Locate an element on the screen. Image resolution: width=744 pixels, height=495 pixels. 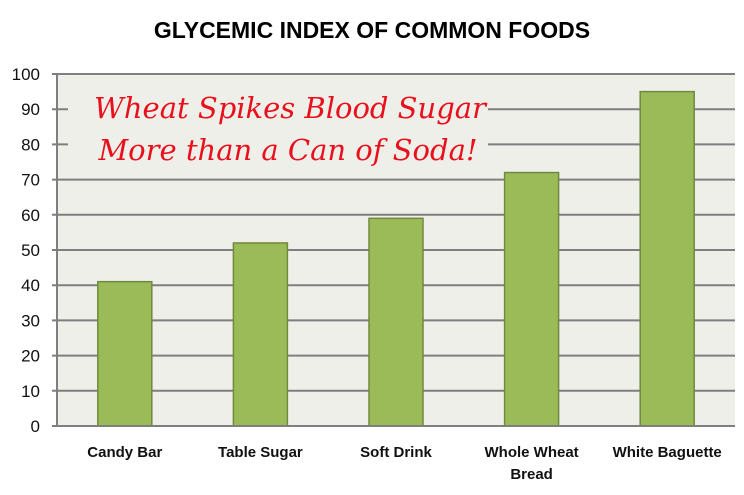
y-tick-label: 0 is located at coordinates (35, 426).